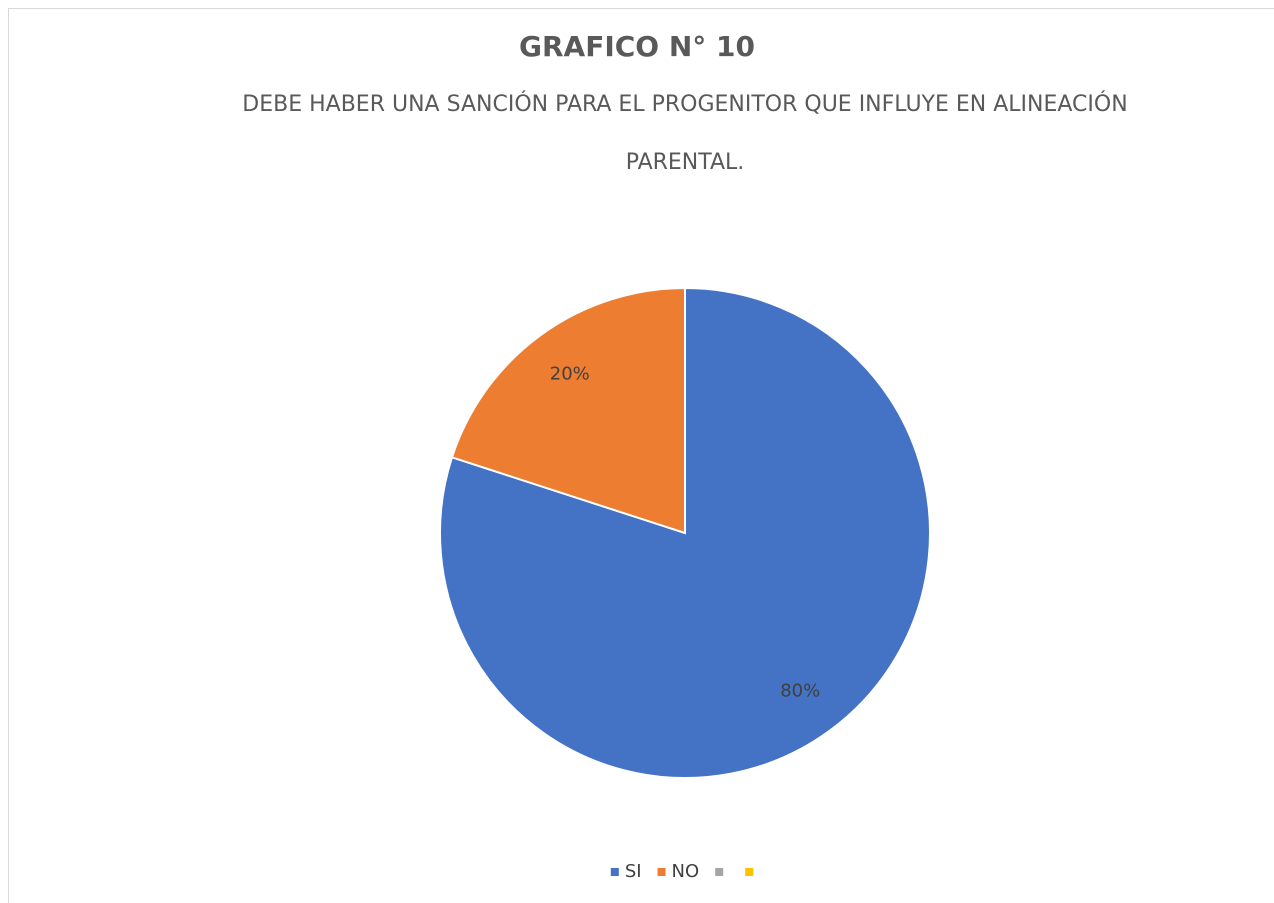 The width and height of the screenshot is (1274, 903). I want to click on pie-slice, so click(568, 410).